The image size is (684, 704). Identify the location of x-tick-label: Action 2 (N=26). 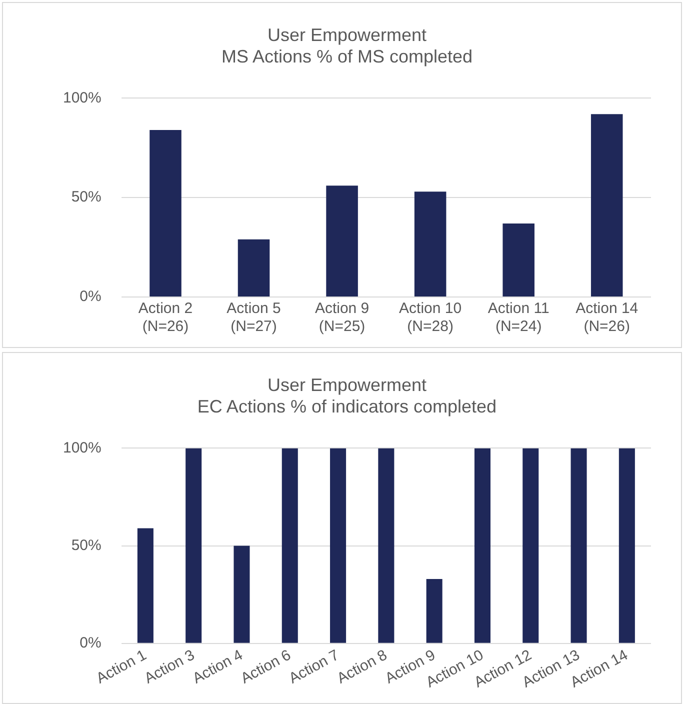
(165, 318).